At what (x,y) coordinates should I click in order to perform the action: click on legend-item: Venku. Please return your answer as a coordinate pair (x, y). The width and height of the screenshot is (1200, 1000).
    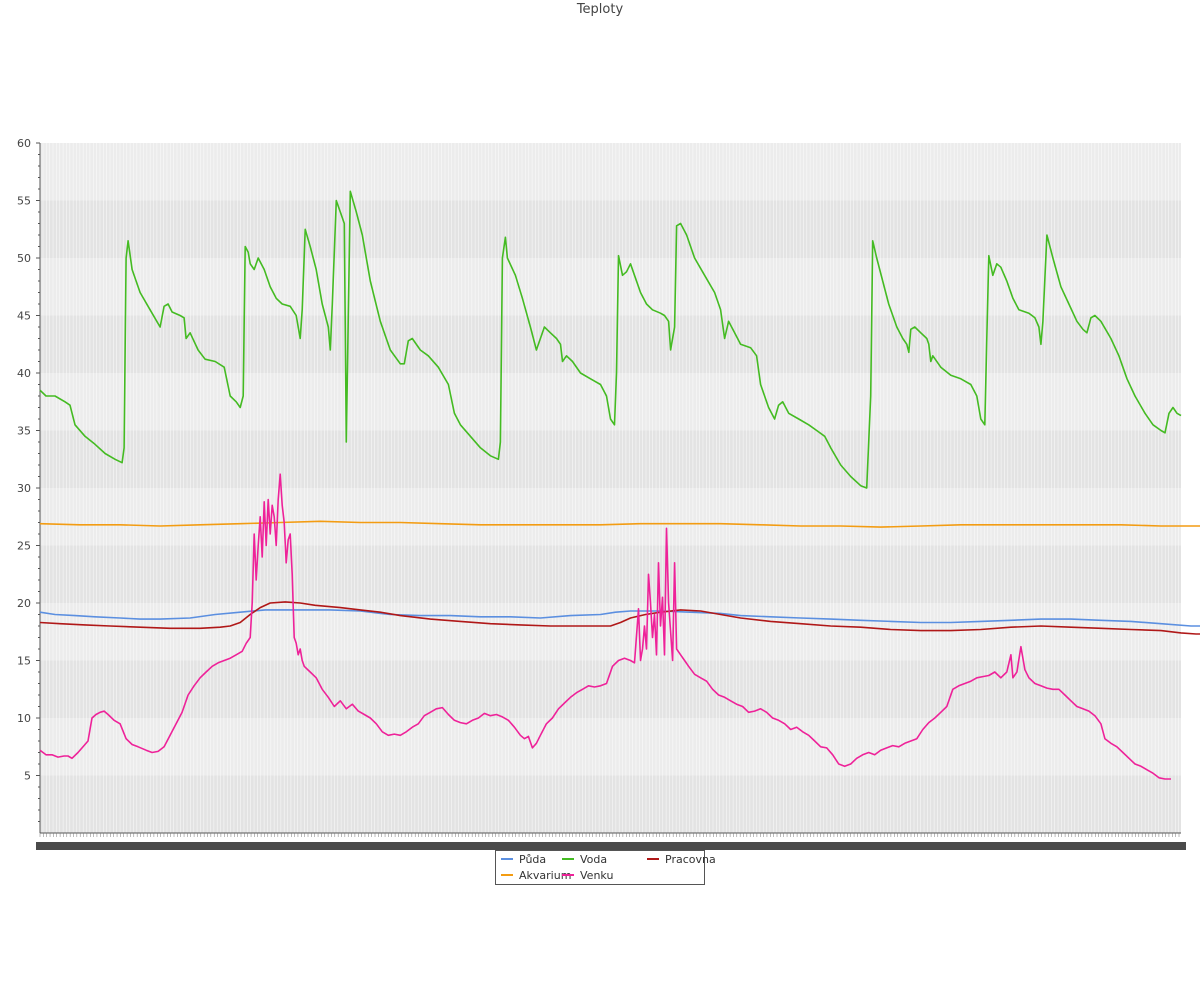
    Looking at the image, I should click on (587, 876).